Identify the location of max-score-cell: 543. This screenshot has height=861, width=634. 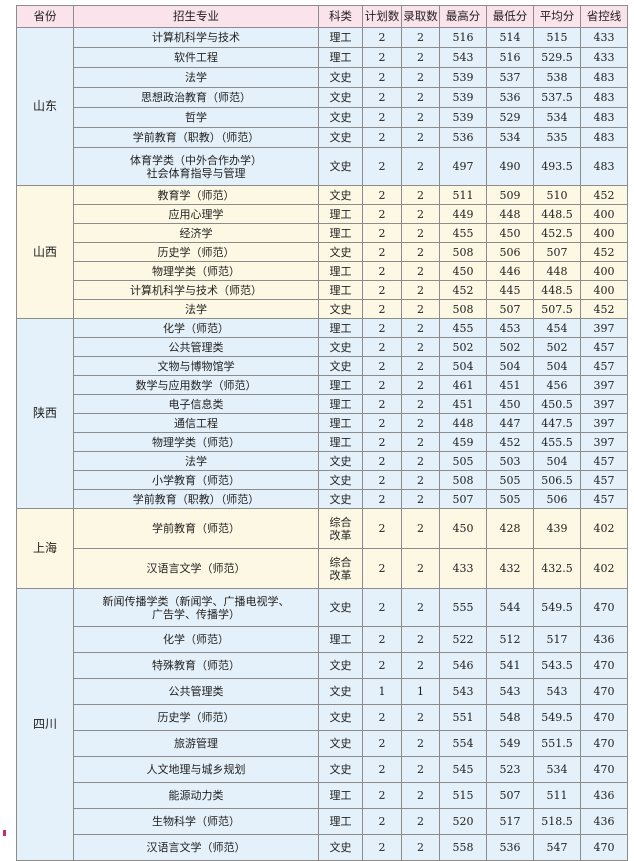
(463, 691).